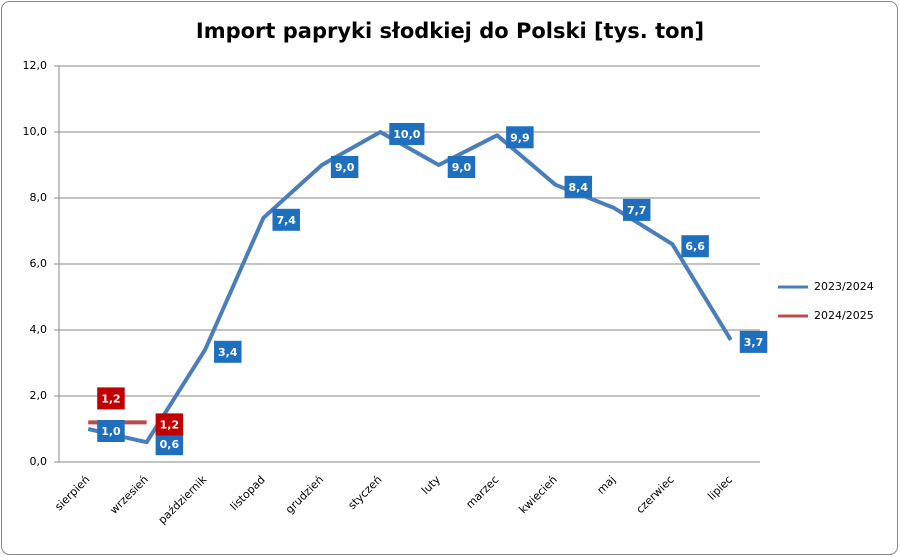  I want to click on data-label: 6,6, so click(695, 246).